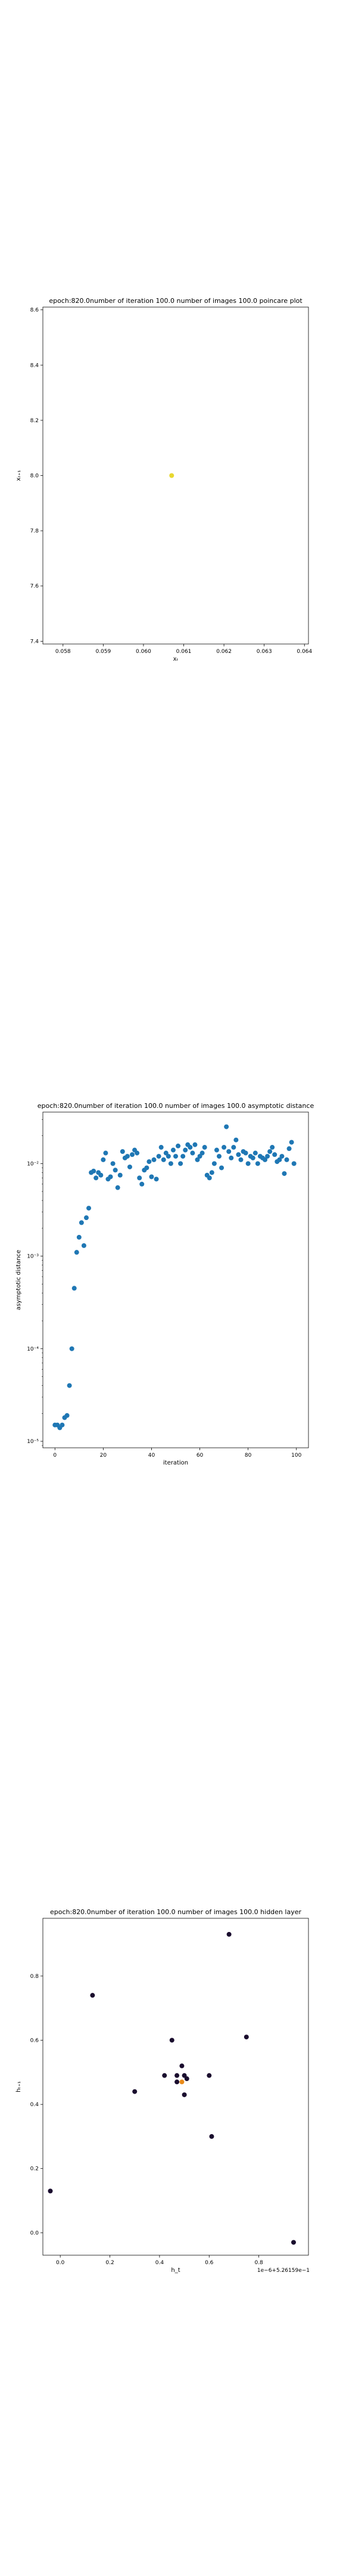 The width and height of the screenshot is (343, 2576). What do you see at coordinates (184, 652) in the screenshot?
I see `x-tick-label: 0.061` at bounding box center [184, 652].